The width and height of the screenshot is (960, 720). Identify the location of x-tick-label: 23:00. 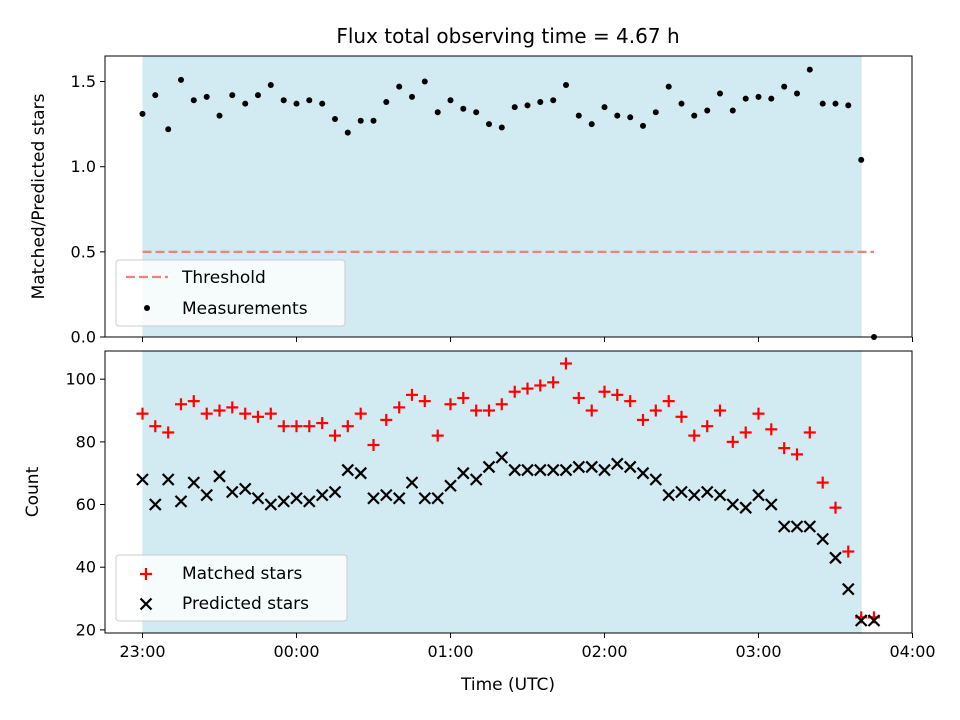
(142, 651).